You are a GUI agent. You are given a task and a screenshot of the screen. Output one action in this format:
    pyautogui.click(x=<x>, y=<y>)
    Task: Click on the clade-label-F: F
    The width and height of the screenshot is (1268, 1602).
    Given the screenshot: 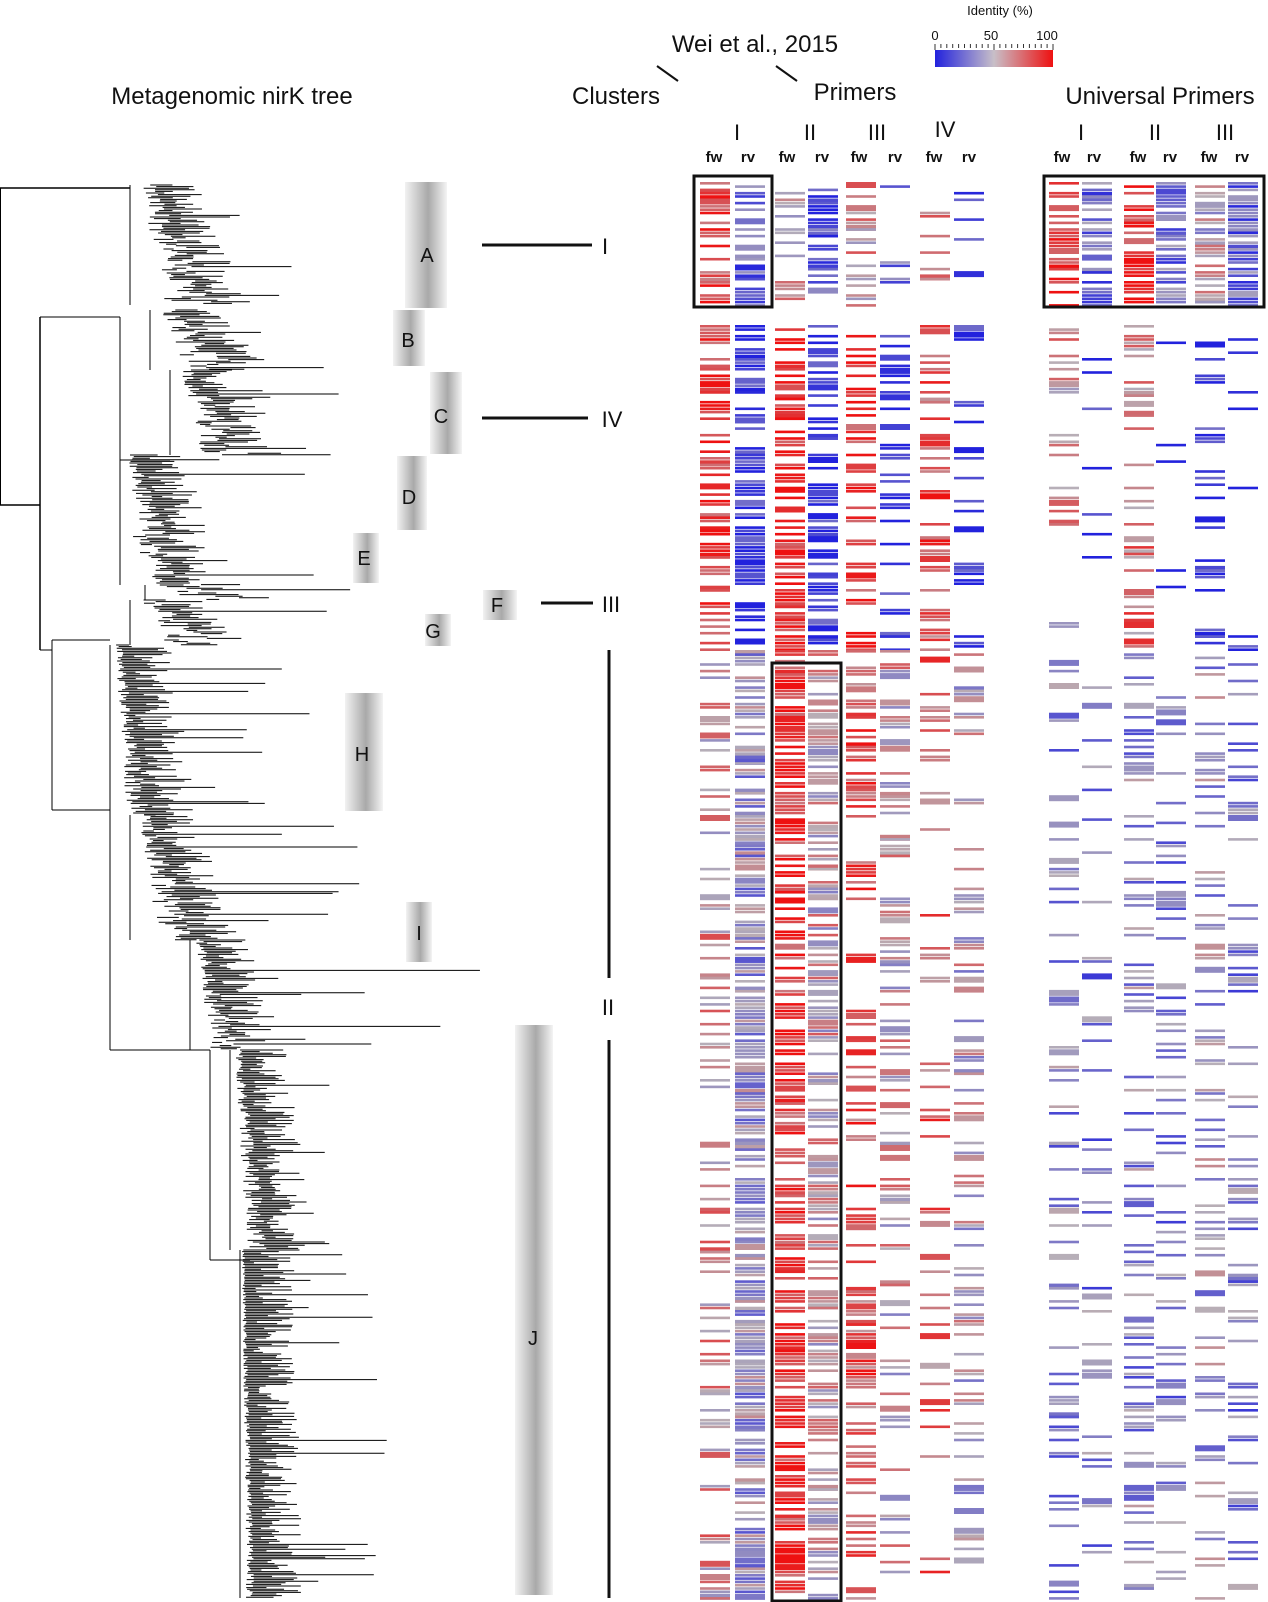 What is the action you would take?
    pyautogui.click(x=497, y=606)
    